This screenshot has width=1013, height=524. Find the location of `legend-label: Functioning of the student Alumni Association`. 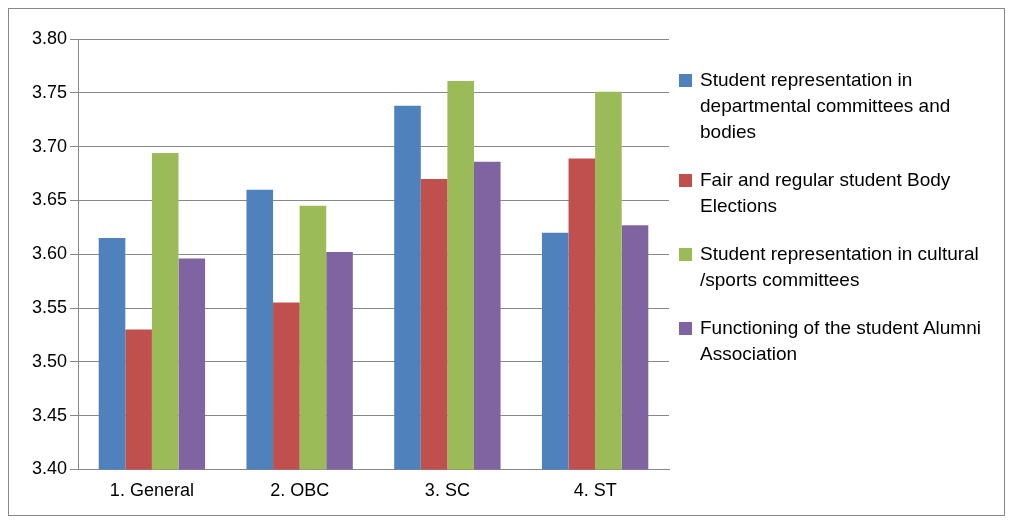

legend-label: Functioning of the student Alumni Association is located at coordinates (841, 341).